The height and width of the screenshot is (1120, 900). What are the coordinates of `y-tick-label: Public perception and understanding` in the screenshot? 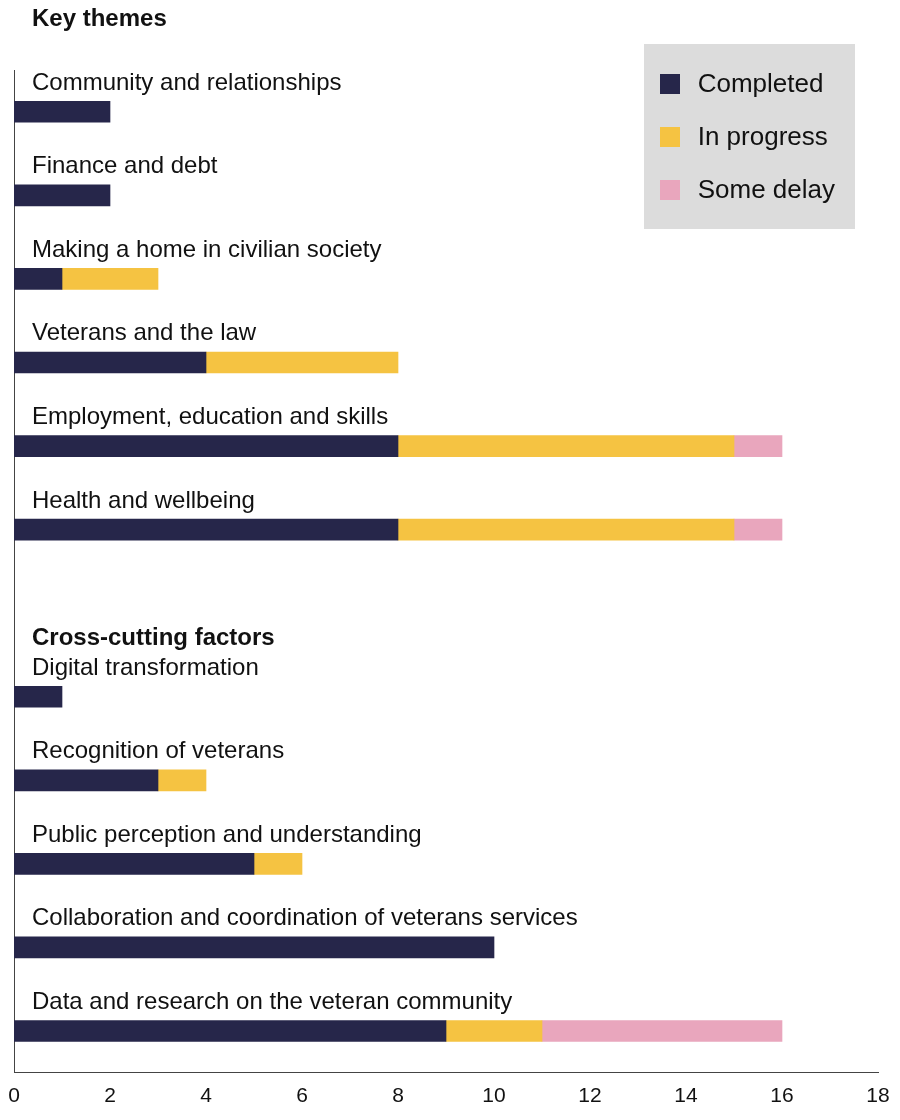 It's located at (227, 833).